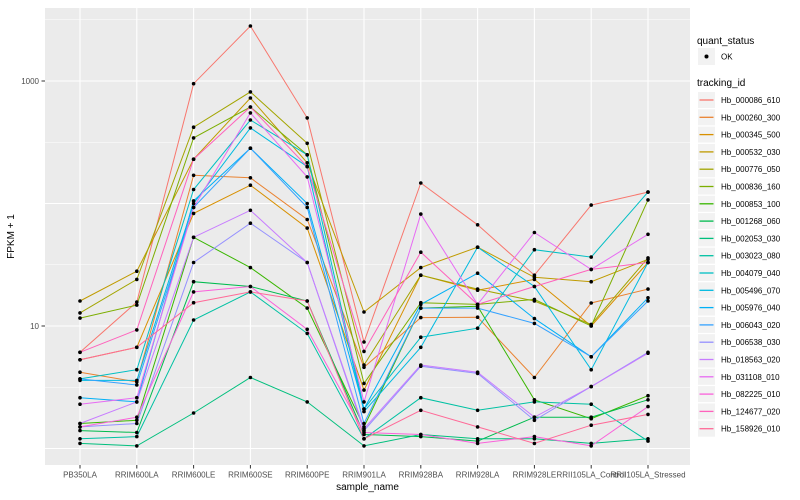 The width and height of the screenshot is (800, 500). I want to click on legend-label-Hb_000260_300: Hb_000260_300, so click(751, 117).